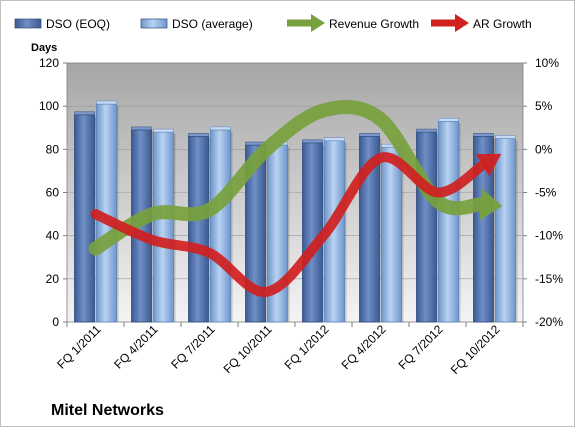 This screenshot has width=575, height=428. I want to click on arrowhead-ar-growth, so click(488, 165).